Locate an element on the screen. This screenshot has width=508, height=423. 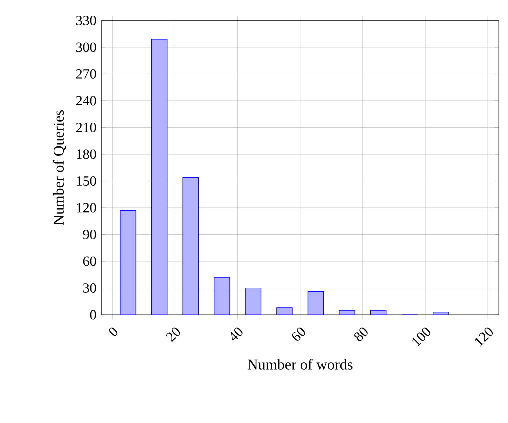
y-tick-label: 120 is located at coordinates (86, 208).